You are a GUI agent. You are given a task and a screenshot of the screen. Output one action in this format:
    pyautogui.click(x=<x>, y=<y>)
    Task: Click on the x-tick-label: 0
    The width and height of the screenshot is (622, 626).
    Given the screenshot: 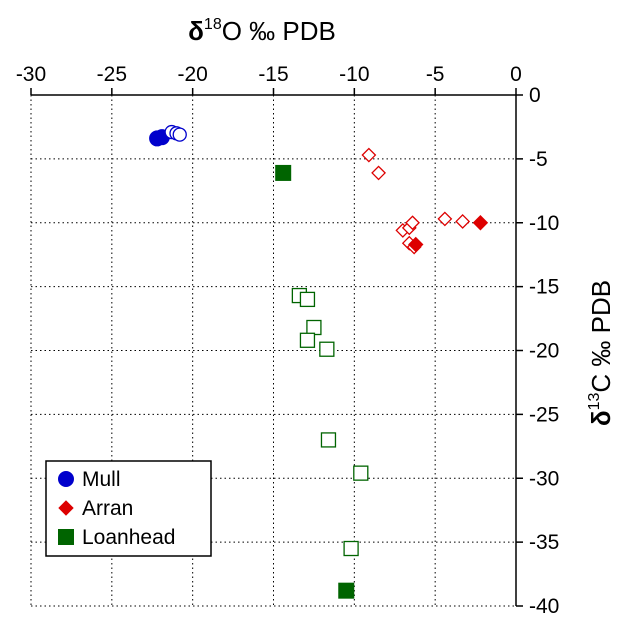 What is the action you would take?
    pyautogui.click(x=516, y=74)
    